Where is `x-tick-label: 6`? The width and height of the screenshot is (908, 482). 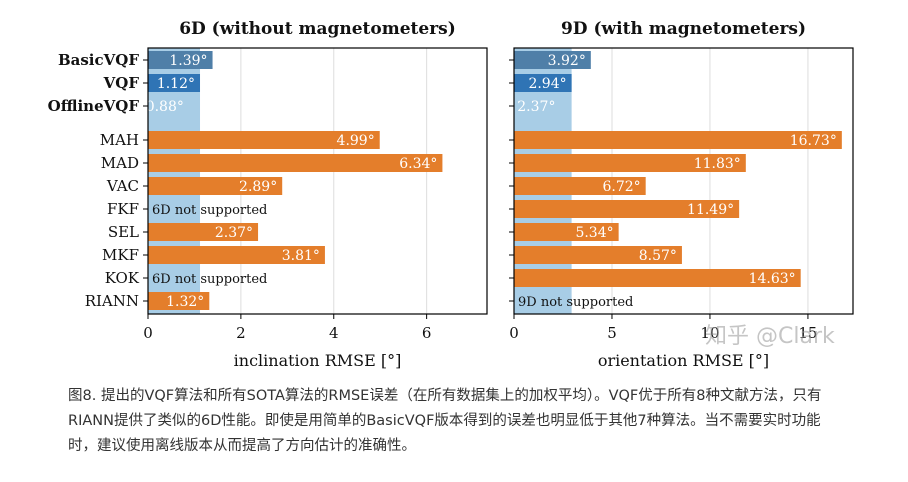
x-tick-label: 6 is located at coordinates (427, 333).